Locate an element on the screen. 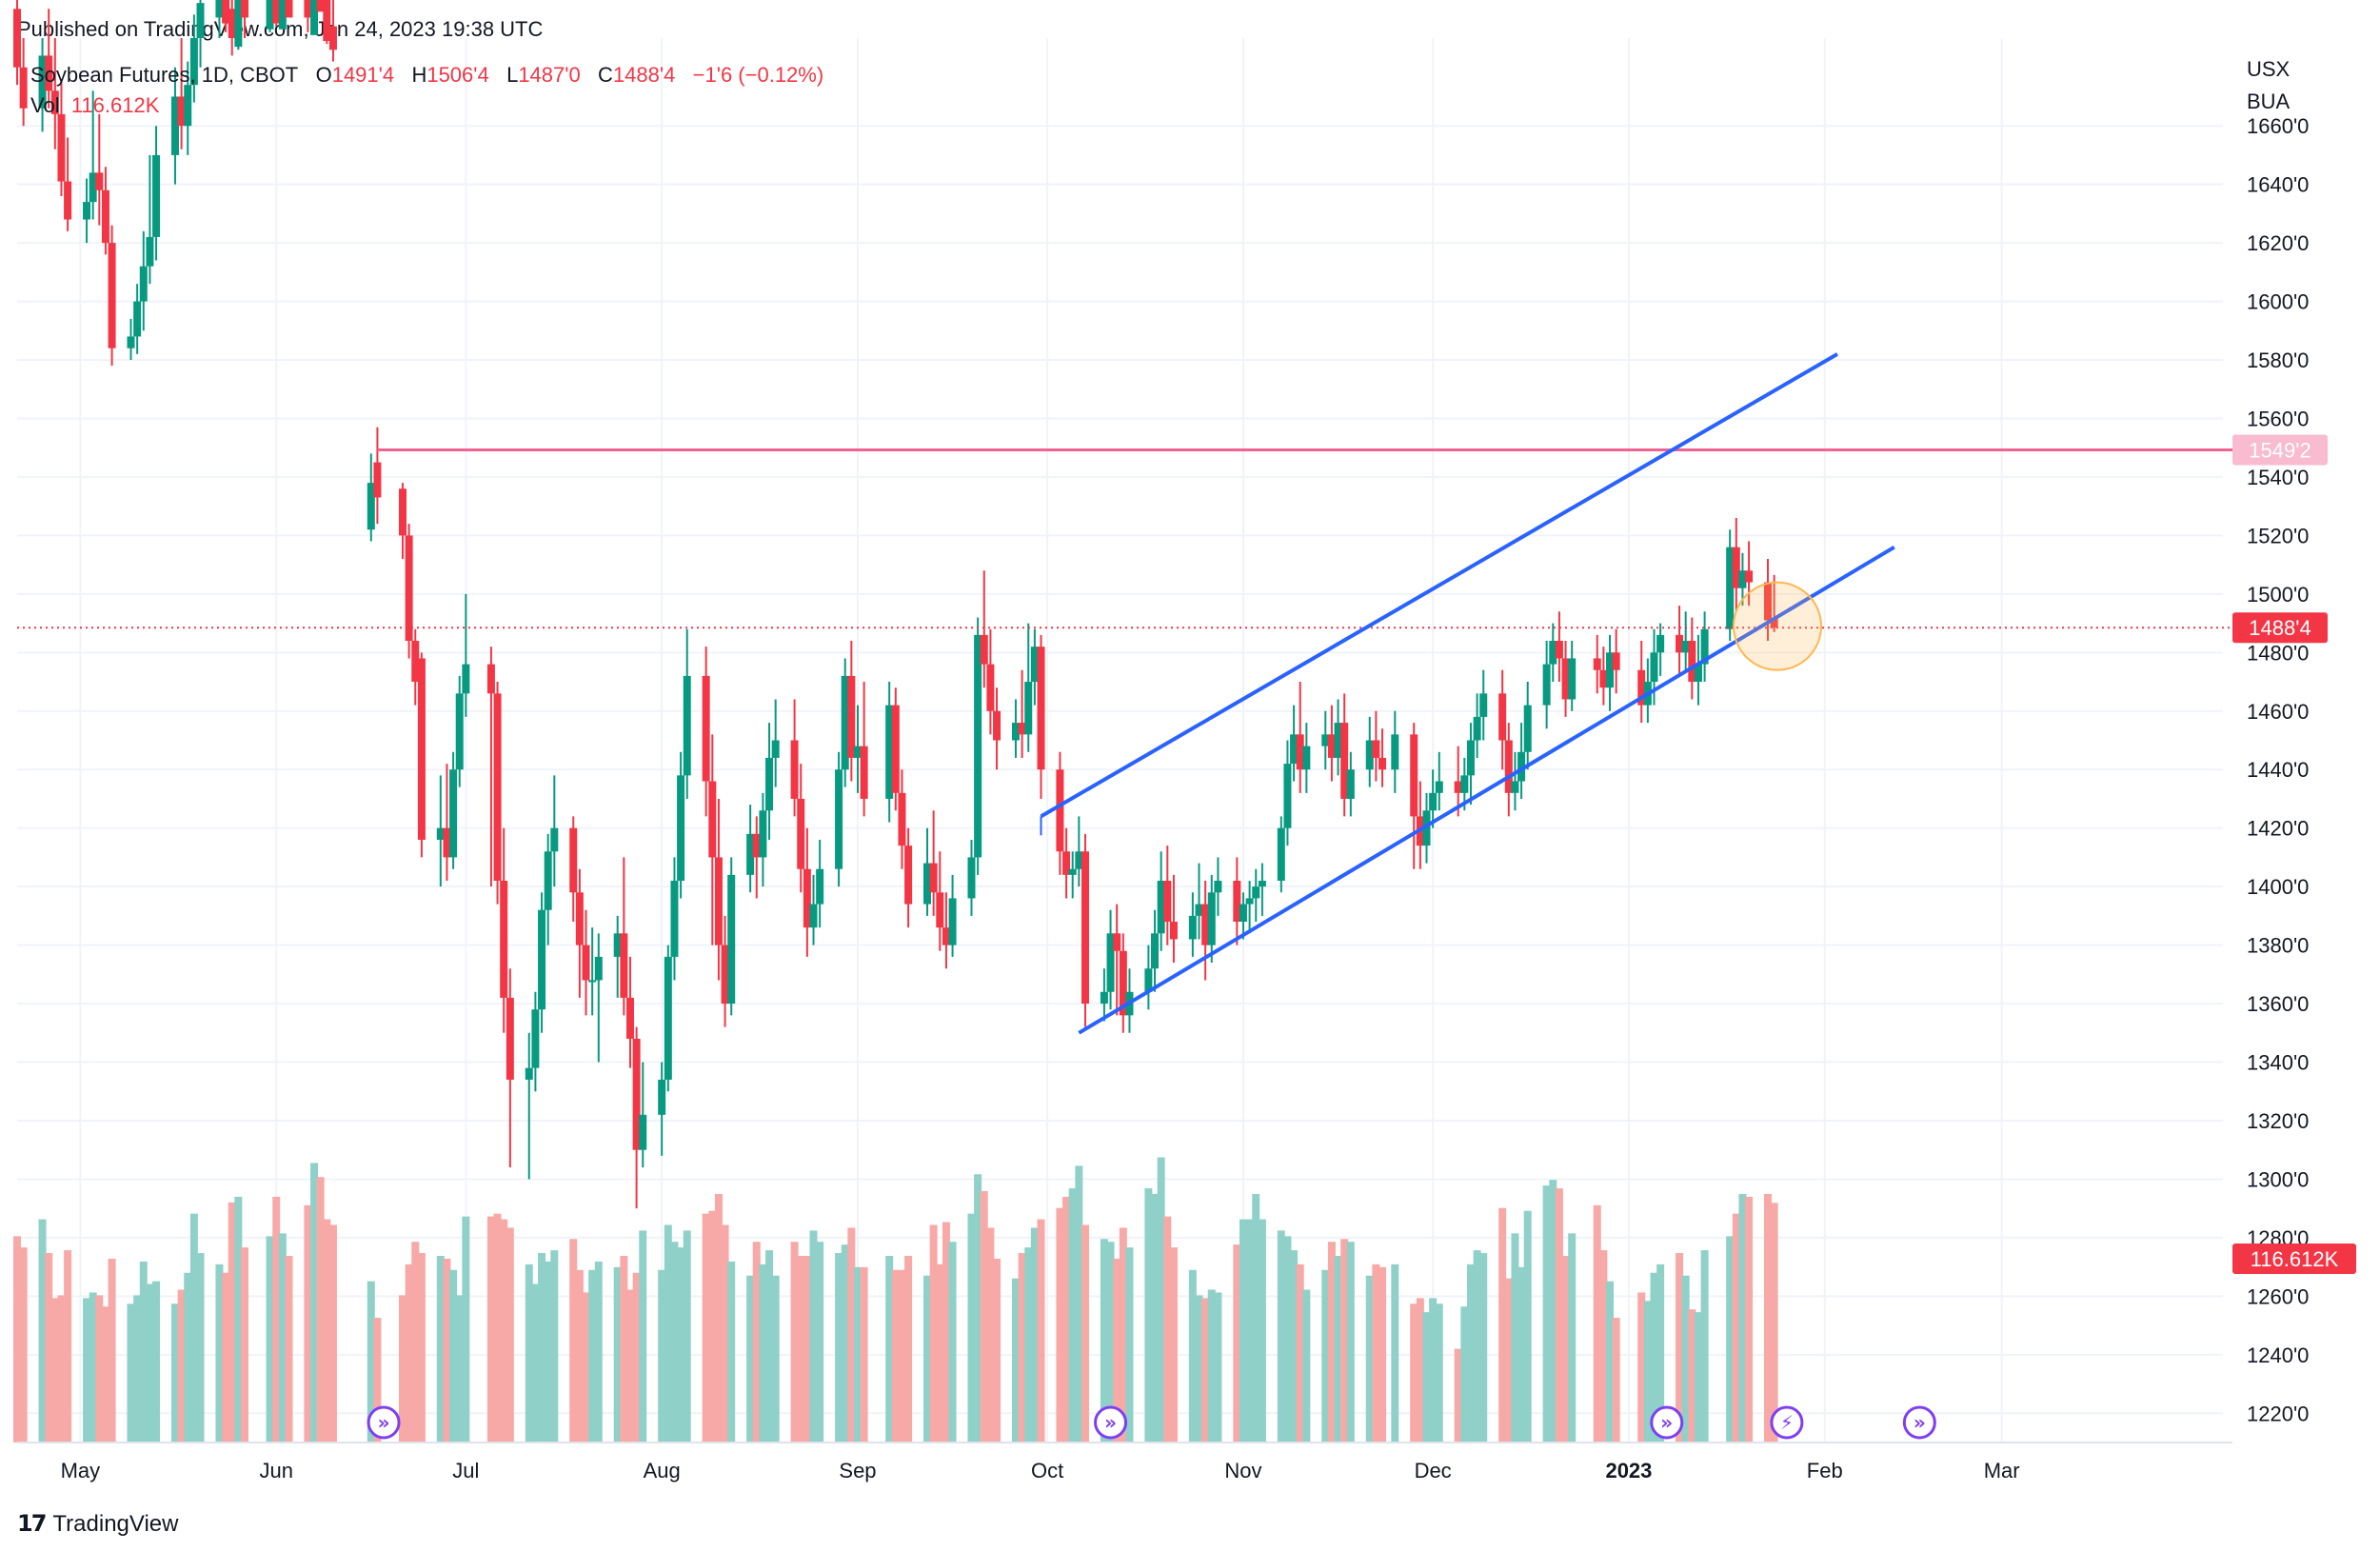  tradingview-logo: 𝟭𝟳 TradingView is located at coordinates (97, 1524).